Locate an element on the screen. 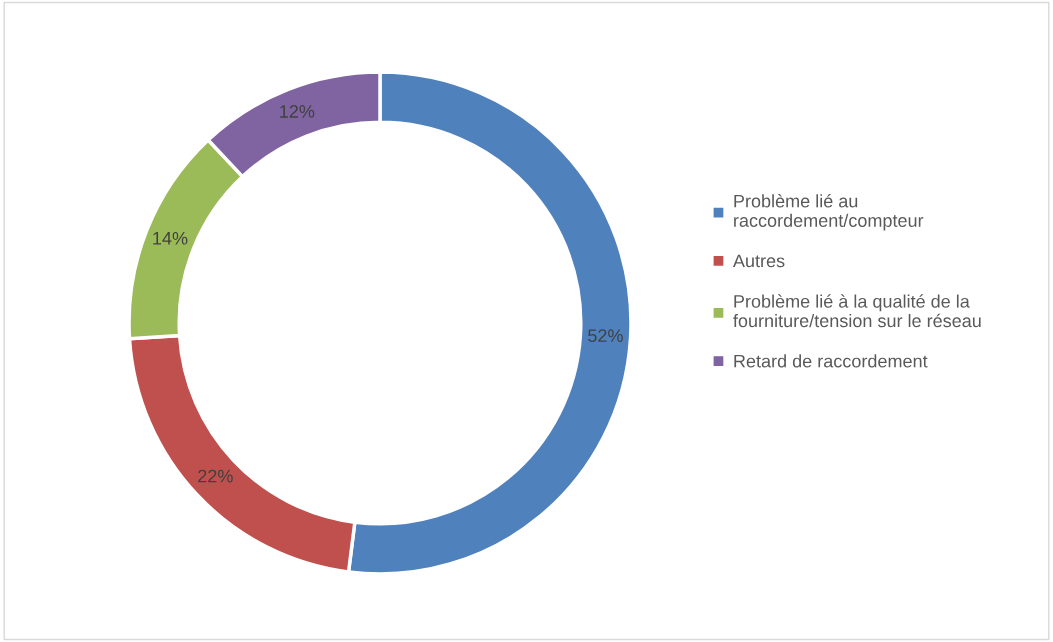 This screenshot has height=642, width=1053. legend-label: Problème lié à la qualité de la fourniture/tension sur le réseau is located at coordinates (857, 311).